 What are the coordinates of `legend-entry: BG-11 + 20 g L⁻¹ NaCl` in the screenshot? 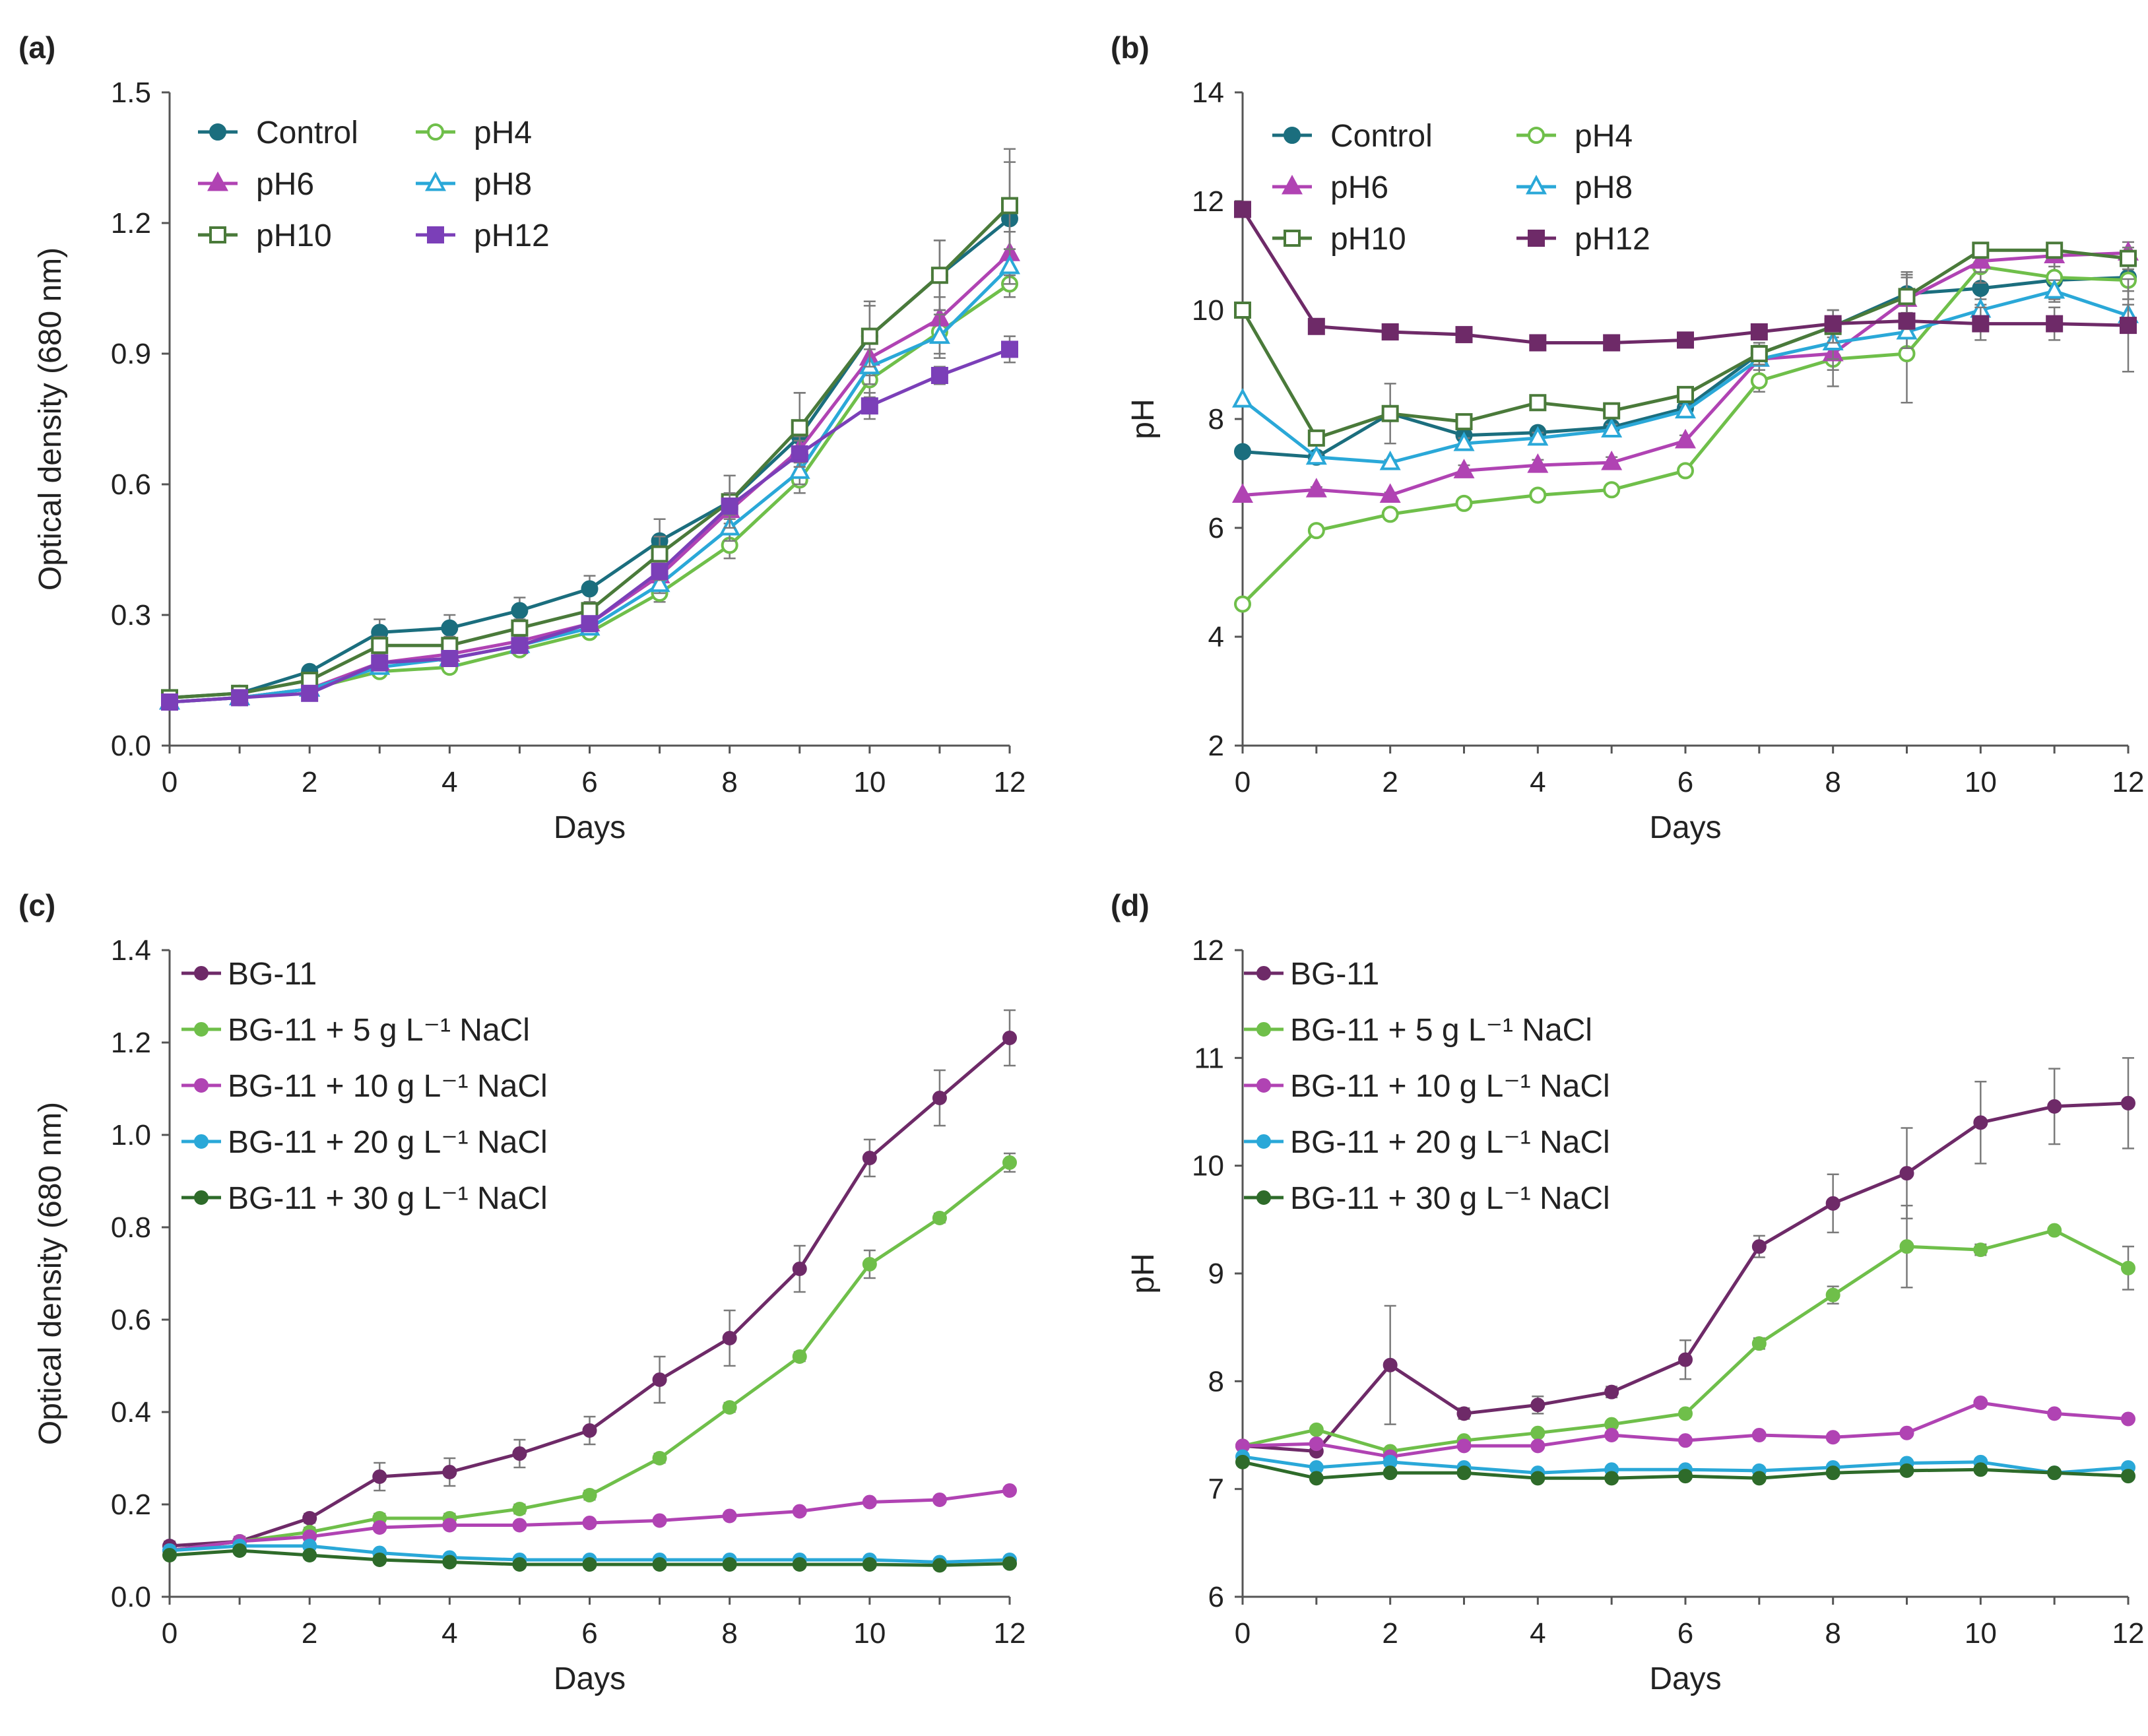 It's located at (1427, 1142).